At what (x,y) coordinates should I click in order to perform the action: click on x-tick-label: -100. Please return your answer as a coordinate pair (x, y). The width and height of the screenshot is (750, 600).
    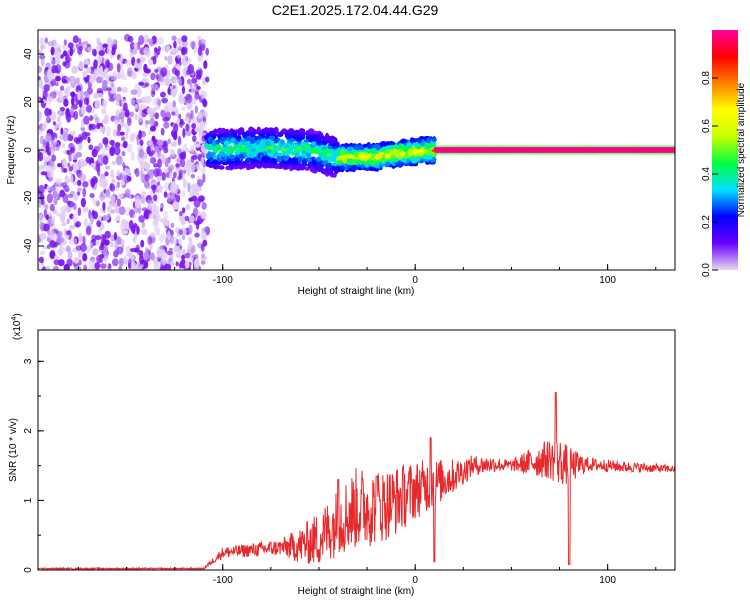
    Looking at the image, I should click on (223, 580).